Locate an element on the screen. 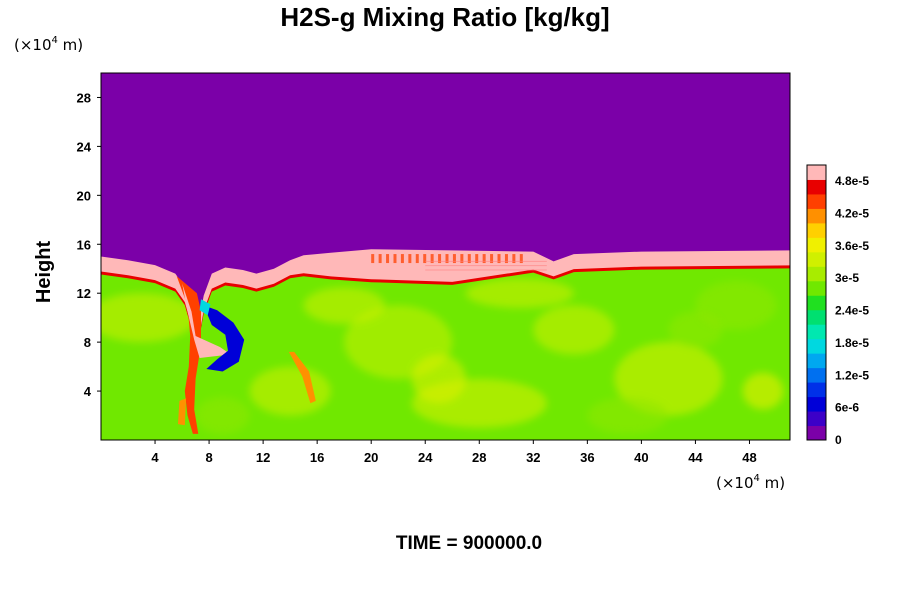 The height and width of the screenshot is (600, 900). y-tick-label: 8 is located at coordinates (87, 342).